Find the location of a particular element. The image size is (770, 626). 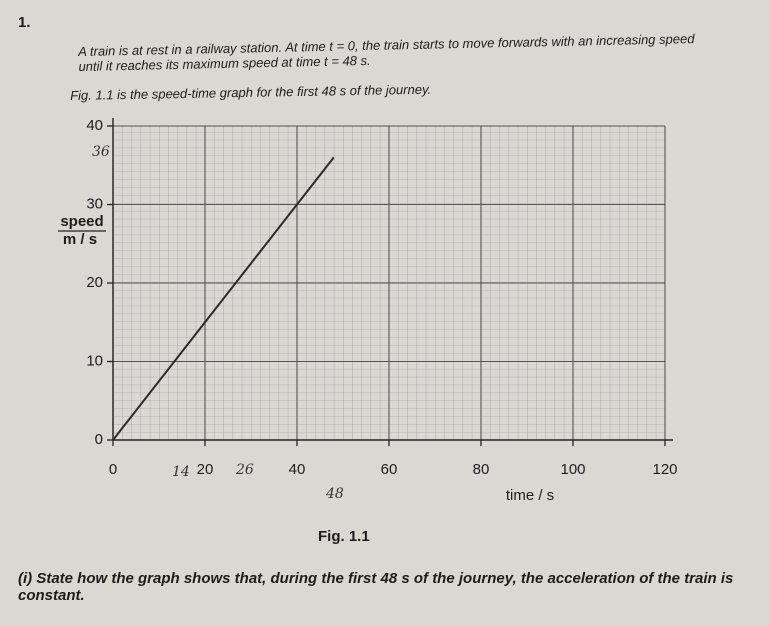

x-tick-label: 120 is located at coordinates (664, 469).